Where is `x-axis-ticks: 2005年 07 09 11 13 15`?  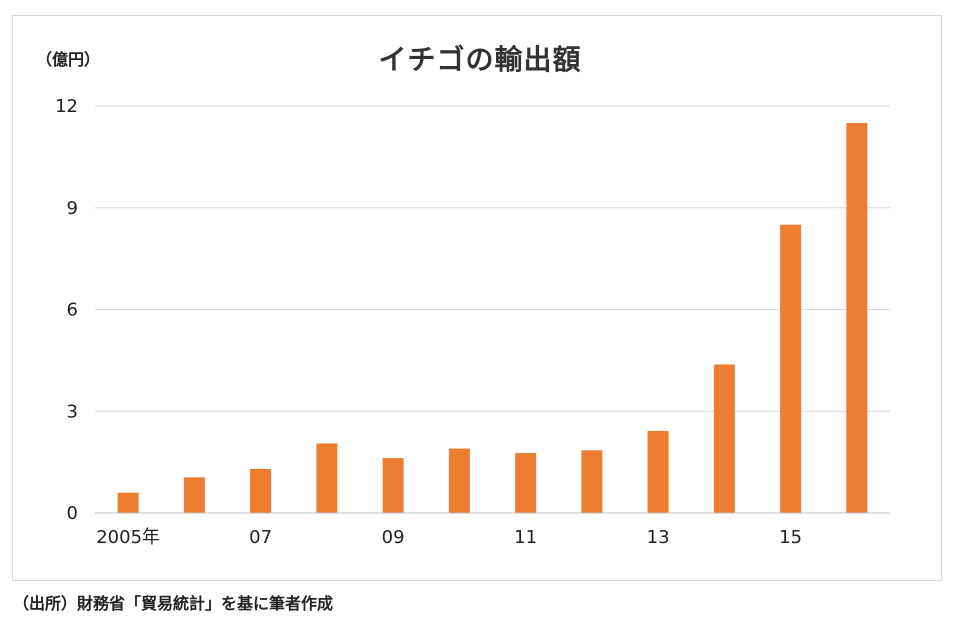
x-axis-ticks: 2005年 07 09 11 13 15 is located at coordinates (449, 537).